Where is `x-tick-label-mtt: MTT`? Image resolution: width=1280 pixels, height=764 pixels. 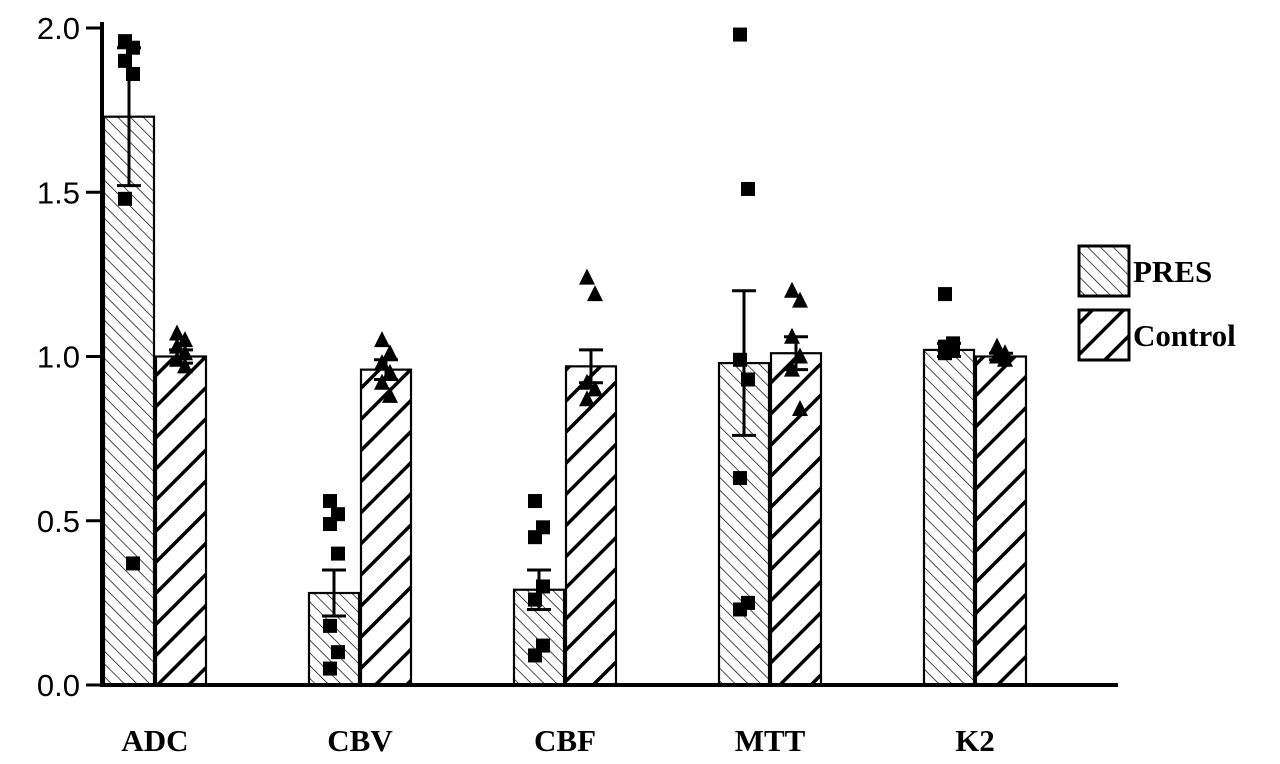
x-tick-label-mtt: MTT is located at coordinates (770, 740).